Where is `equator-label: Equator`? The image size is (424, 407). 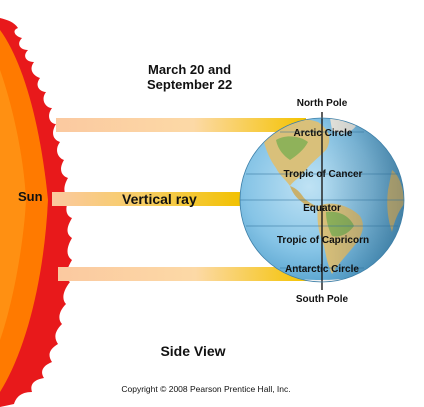 equator-label: Equator is located at coordinates (322, 208).